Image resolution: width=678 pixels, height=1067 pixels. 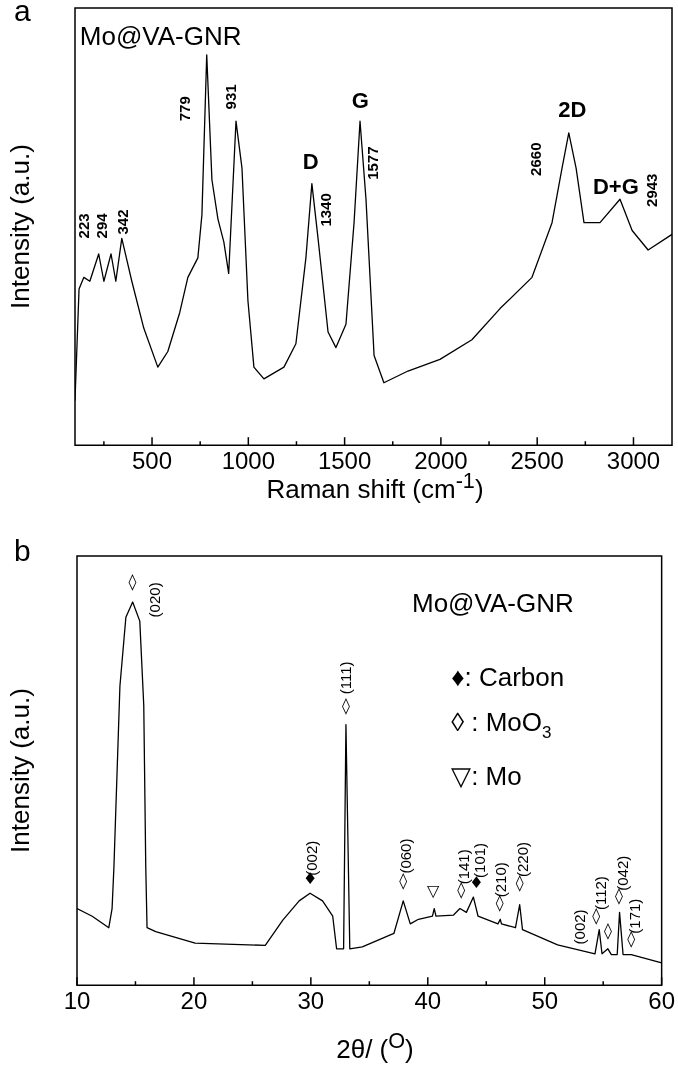 What do you see at coordinates (160, 36) in the screenshot?
I see `text: Mo@VA-GNR` at bounding box center [160, 36].